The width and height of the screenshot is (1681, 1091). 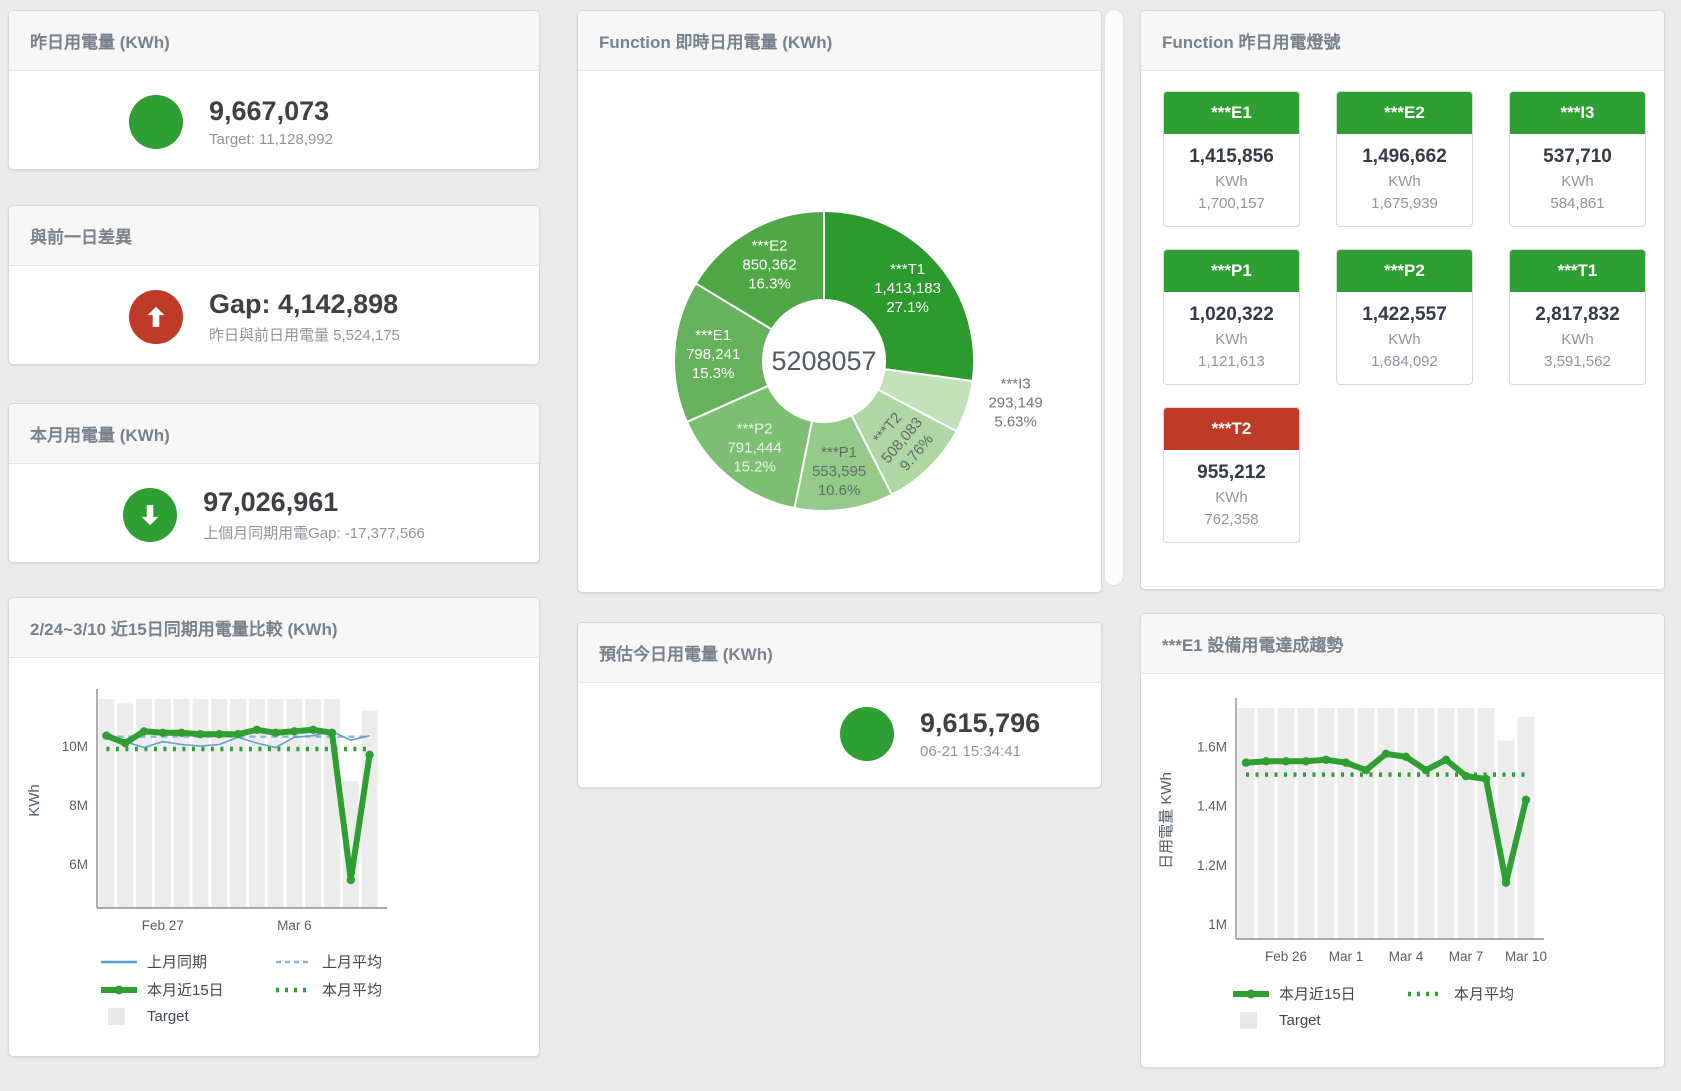 What do you see at coordinates (274, 90) in the screenshot?
I see `card-yesterday-usage: 昨日用電量 (KWh) 9,667,073 Target: 11,128,992` at bounding box center [274, 90].